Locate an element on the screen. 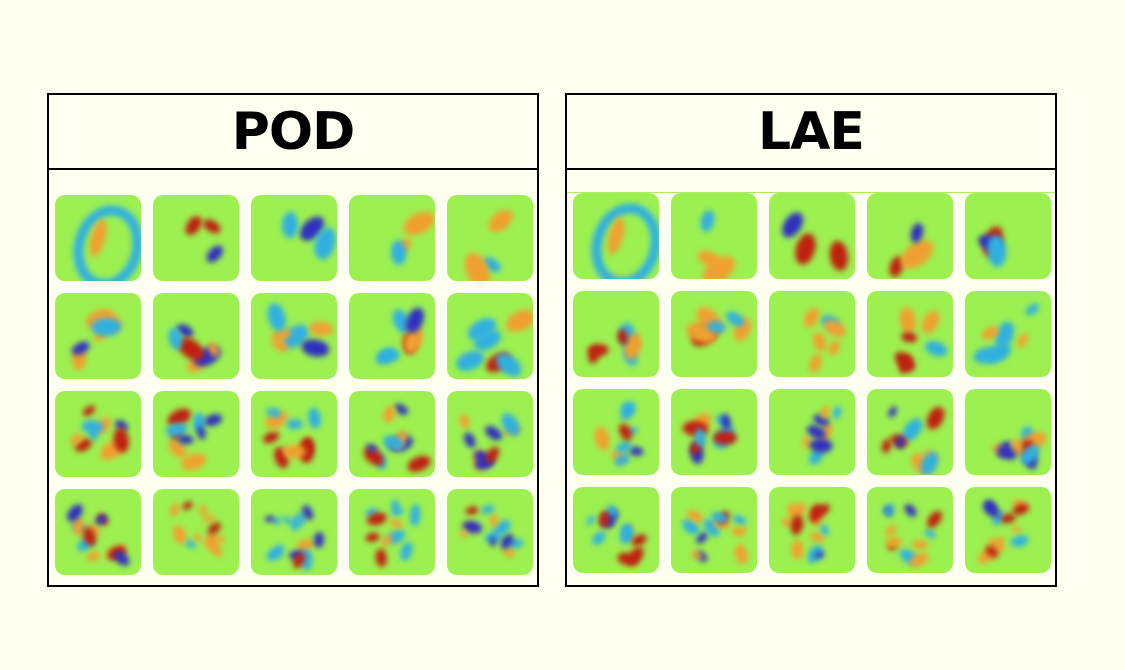  pod-title: POD is located at coordinates (293, 132).